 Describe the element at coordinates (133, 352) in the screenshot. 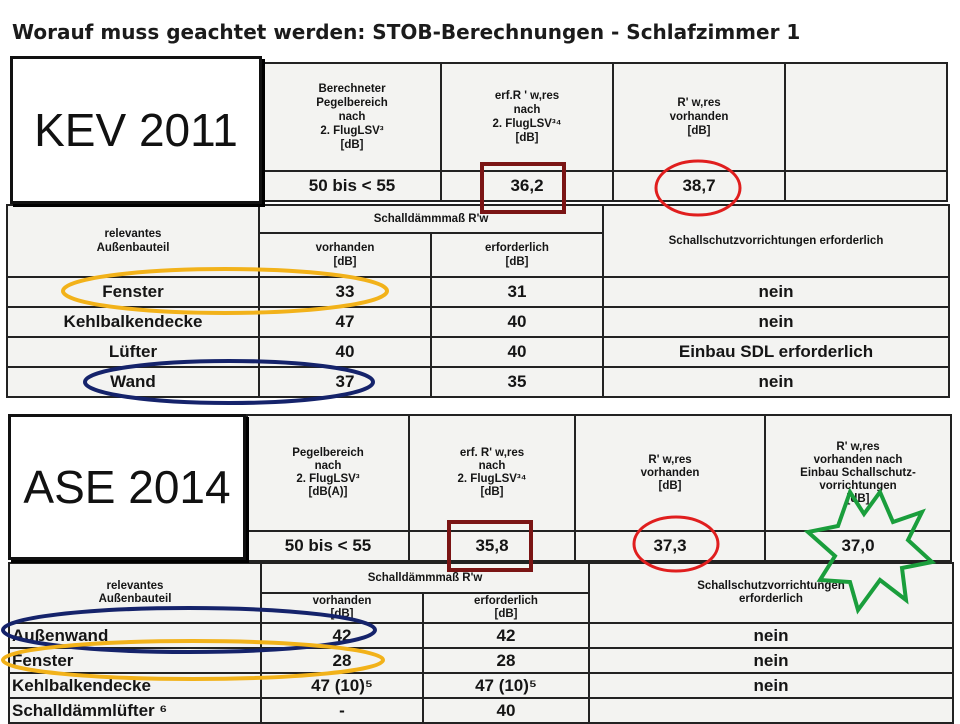

I see `kev-row-part: Lüfter` at that location.